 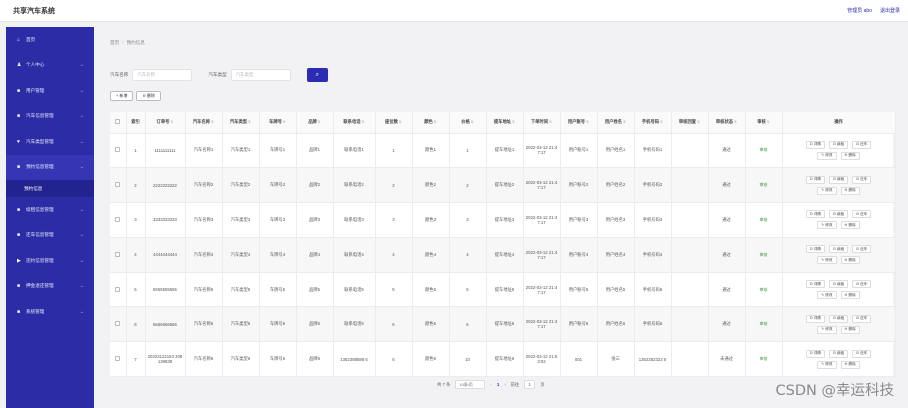 What do you see at coordinates (260, 75) in the screenshot?
I see `car-type-input: 汽车类型` at bounding box center [260, 75].